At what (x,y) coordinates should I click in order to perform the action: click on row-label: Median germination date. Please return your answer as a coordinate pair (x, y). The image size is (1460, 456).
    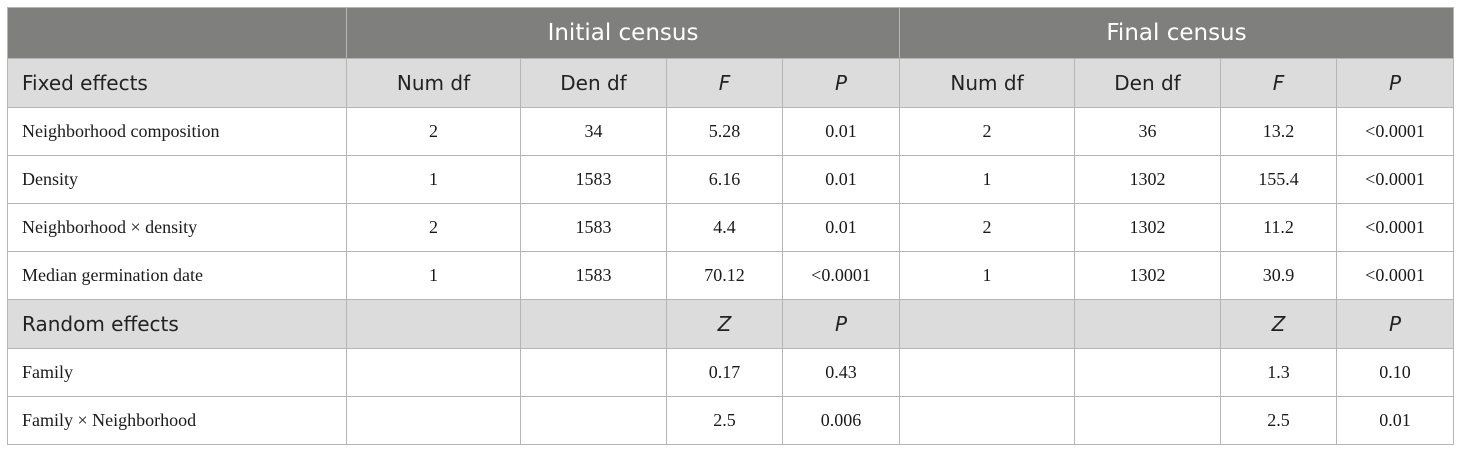
    Looking at the image, I should click on (177, 275).